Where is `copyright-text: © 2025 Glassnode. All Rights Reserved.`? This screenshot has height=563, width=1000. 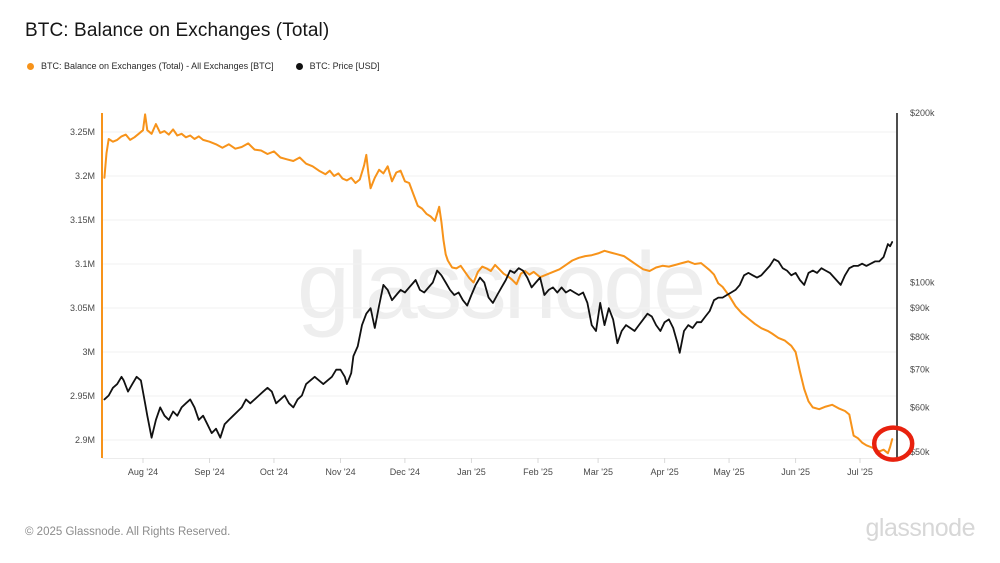 copyright-text: © 2025 Glassnode. All Rights Reserved. is located at coordinates (128, 532).